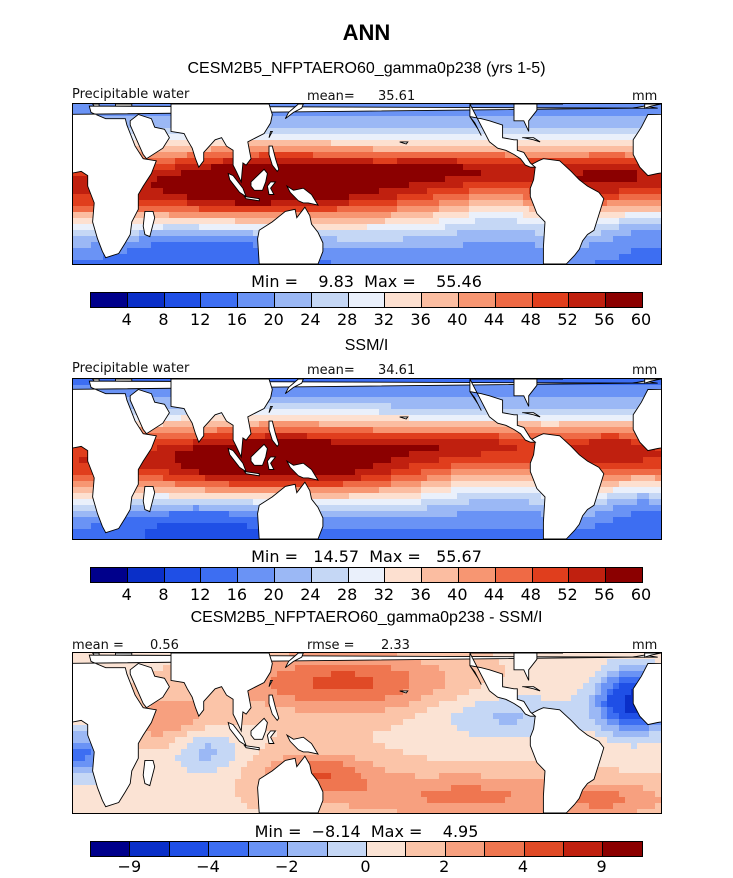  Describe the element at coordinates (531, 140) in the screenshot. I see `land-mass` at that location.